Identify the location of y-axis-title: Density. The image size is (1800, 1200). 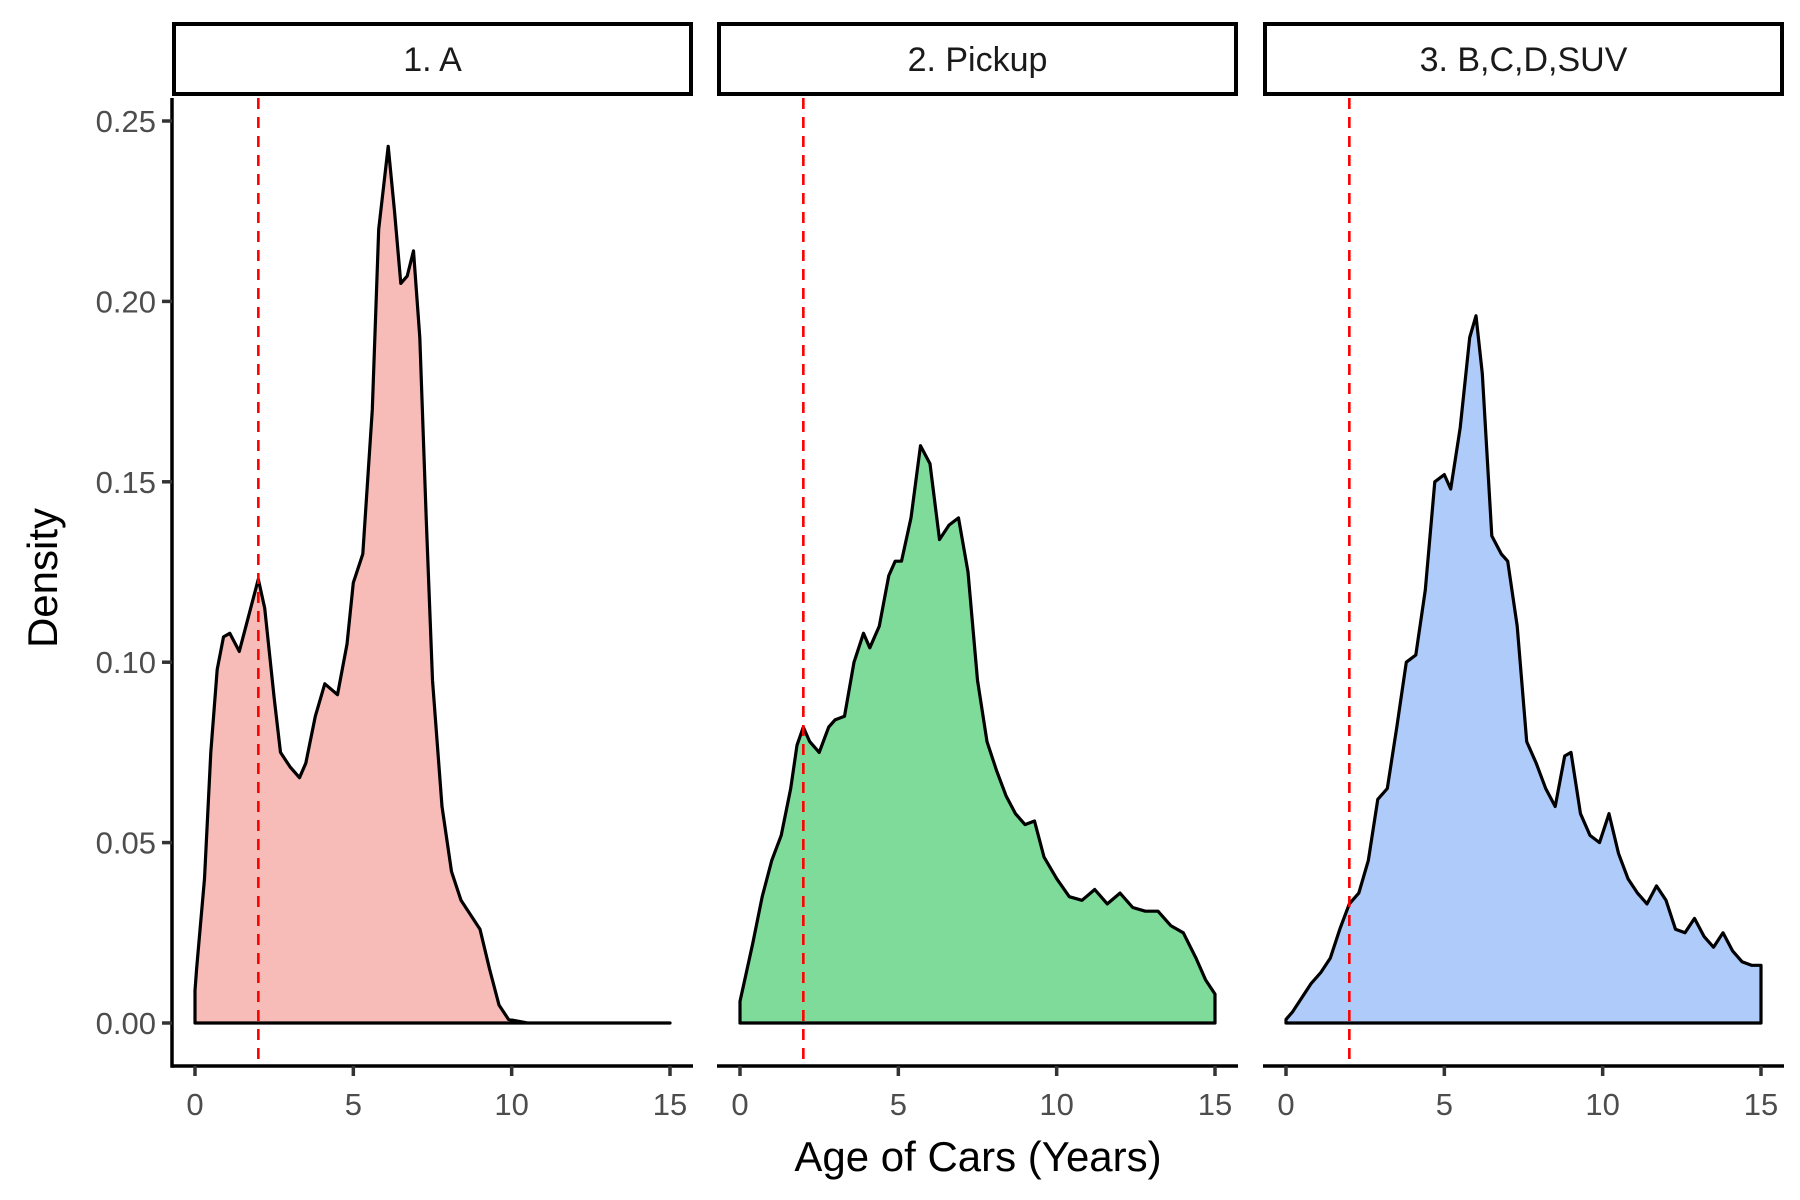
(42, 578).